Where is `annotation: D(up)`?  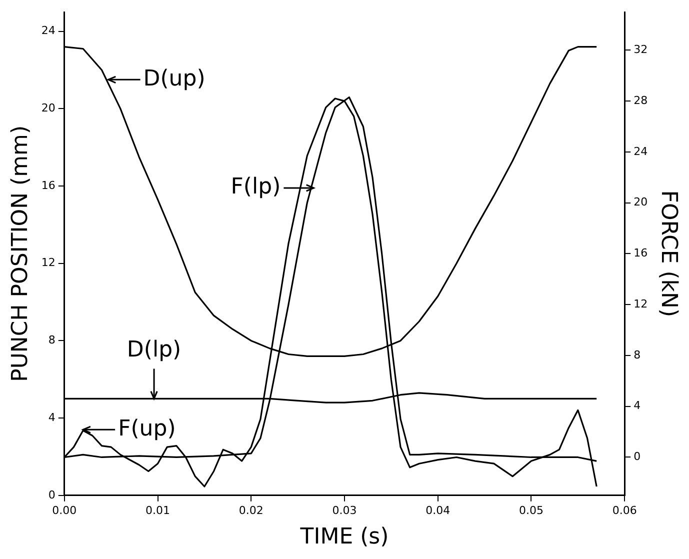 annotation: D(up) is located at coordinates (174, 79).